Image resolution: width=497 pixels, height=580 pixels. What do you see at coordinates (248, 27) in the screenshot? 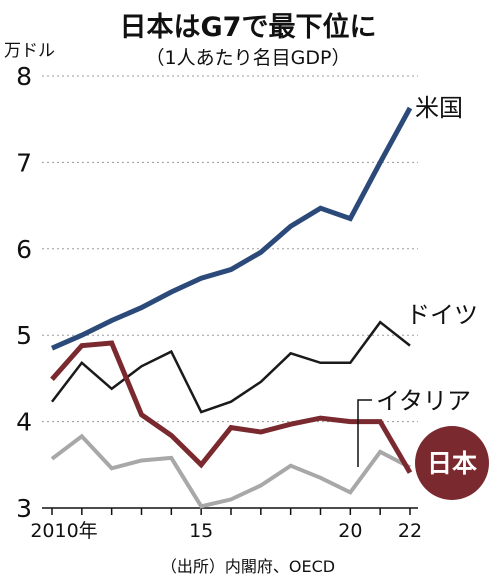
I see `chart-title: 日本はG7で最下位に` at bounding box center [248, 27].